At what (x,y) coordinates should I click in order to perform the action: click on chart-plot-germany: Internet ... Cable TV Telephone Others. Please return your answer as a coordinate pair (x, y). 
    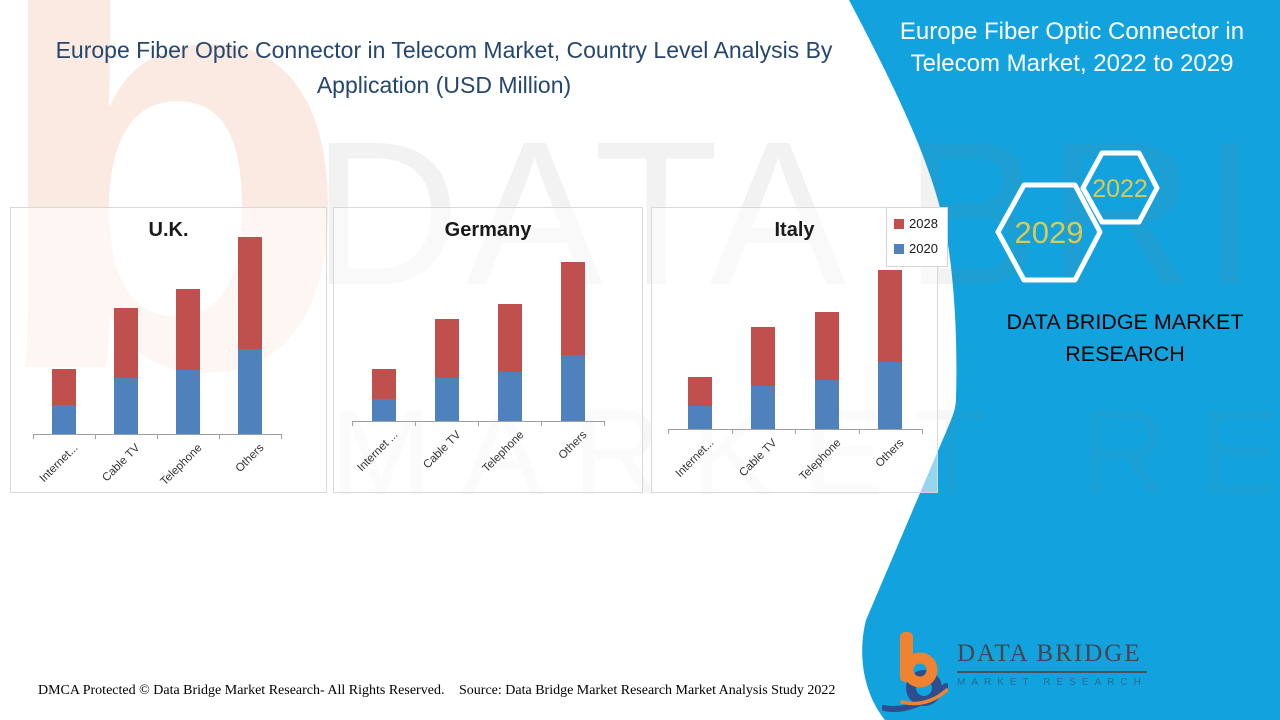
    Looking at the image, I should click on (488, 350).